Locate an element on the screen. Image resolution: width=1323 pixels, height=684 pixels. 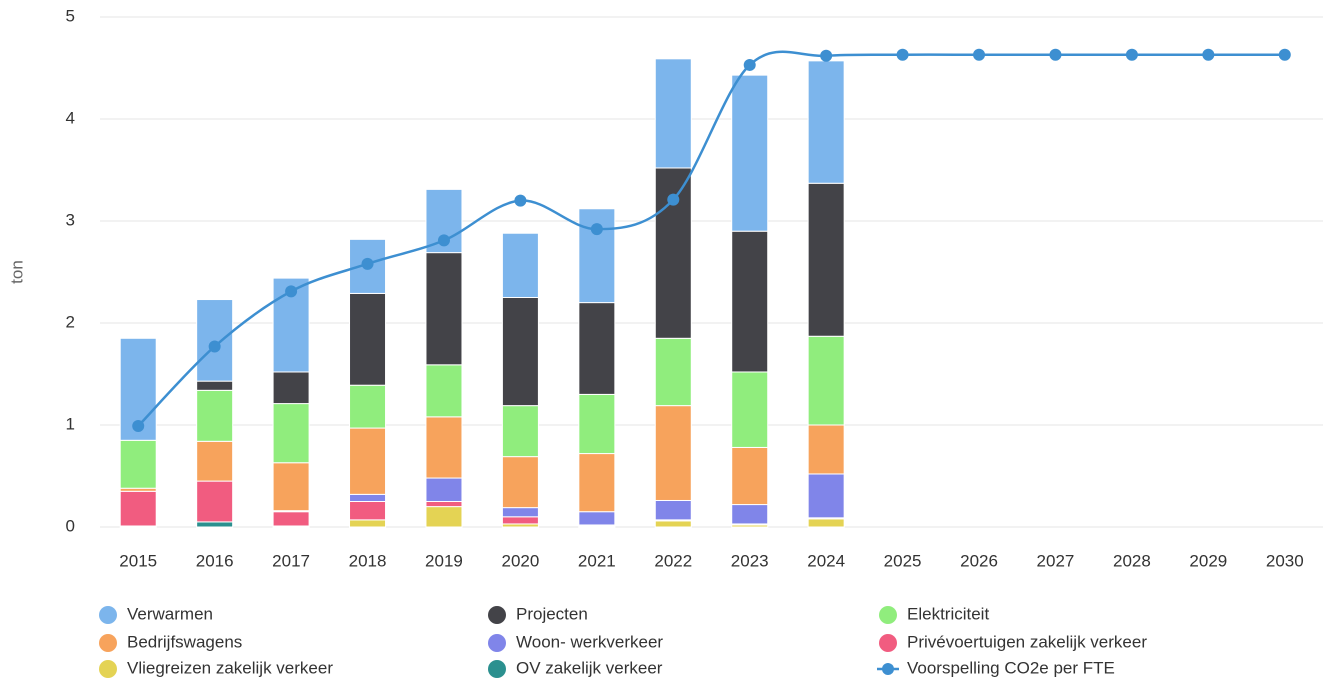
legend-label: Woon- werkverkeer is located at coordinates (589, 641).